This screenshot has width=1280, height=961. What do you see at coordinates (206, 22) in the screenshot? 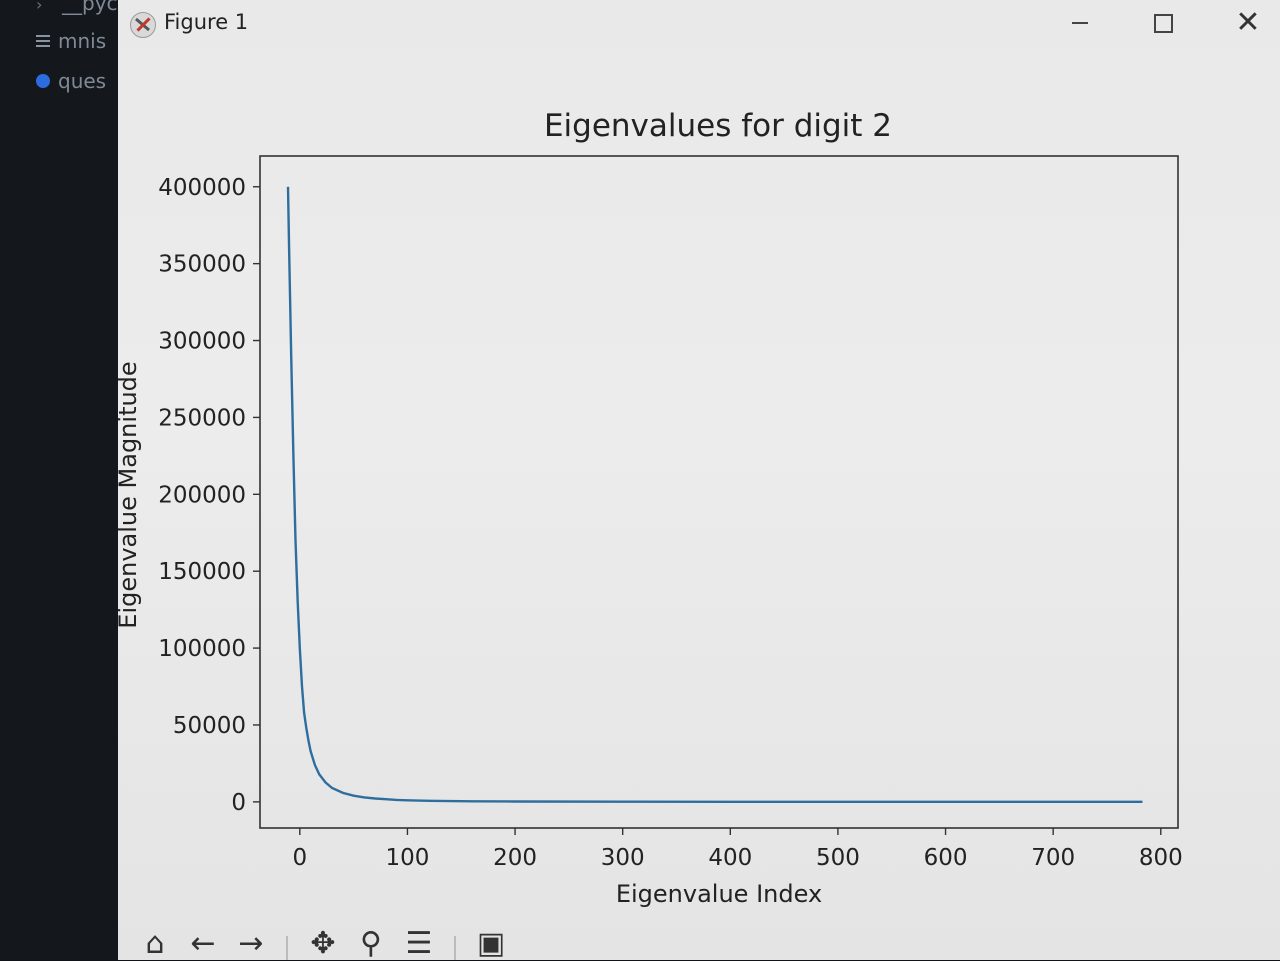
I see `window-title: Figure 1` at bounding box center [206, 22].